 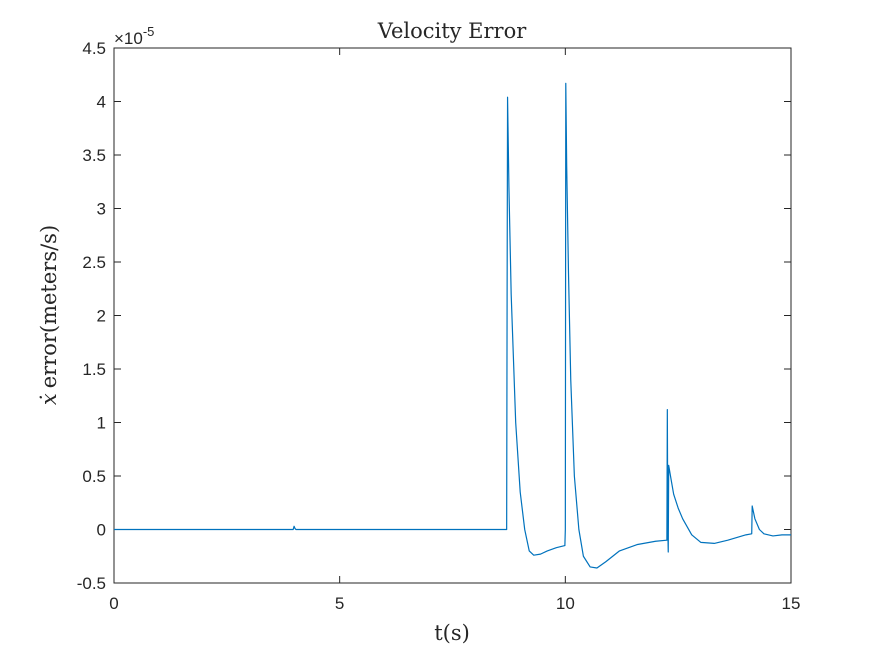 I want to click on y-axis-label-group: ẋ error(meters/s), so click(x=49, y=315).